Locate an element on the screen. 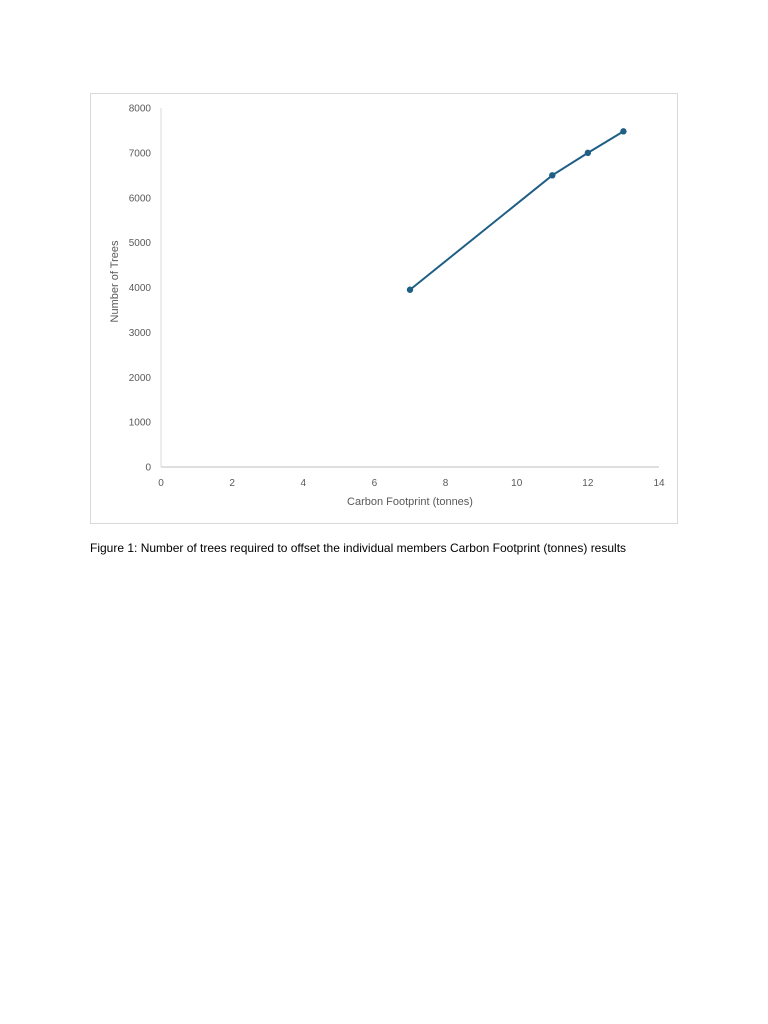  x-tick-label: 12 is located at coordinates (588, 483).